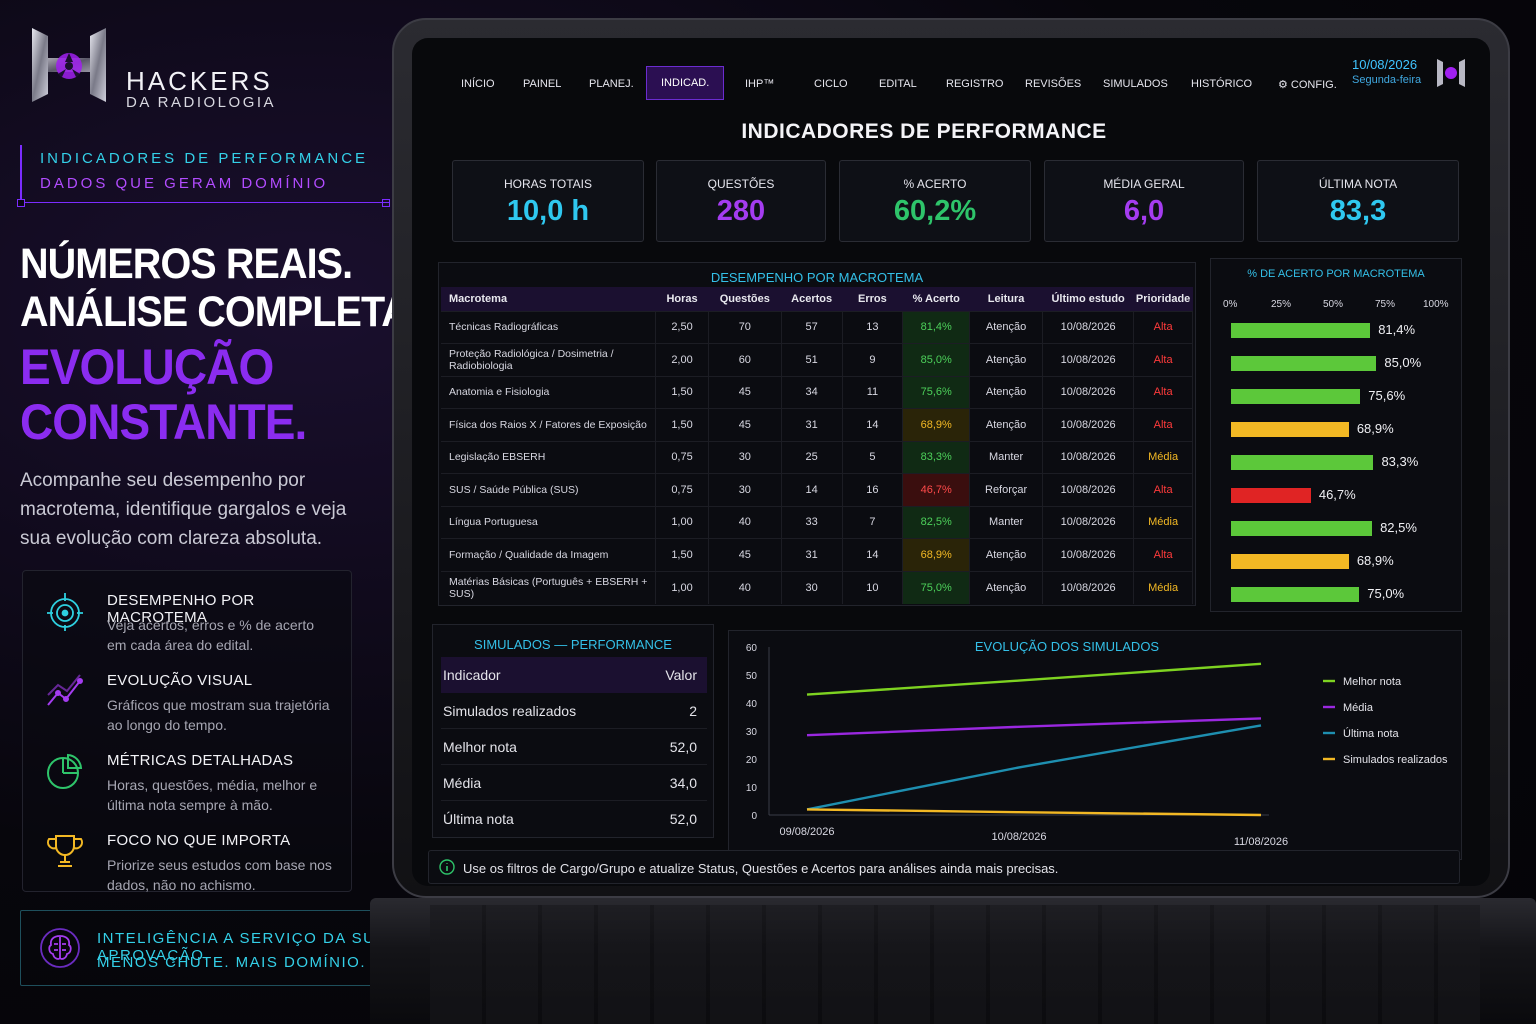 This screenshot has width=1536, height=1024. Describe the element at coordinates (754, 816) in the screenshot. I see `y-tick-label: 0` at that location.